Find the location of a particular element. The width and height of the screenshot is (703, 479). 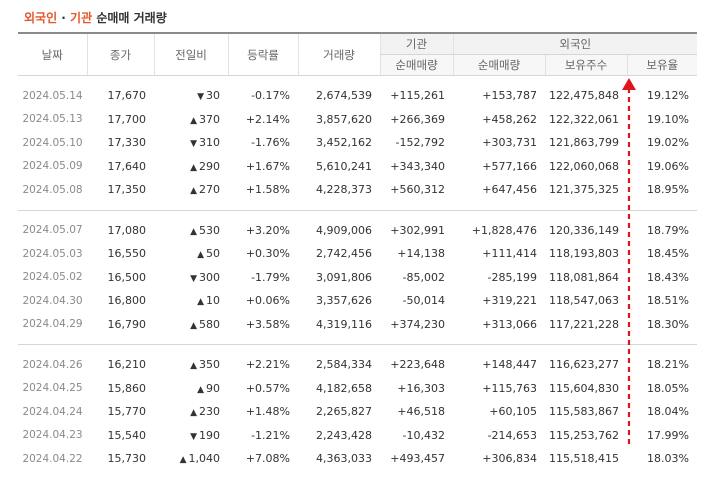

cell-date: 2024.05.09 is located at coordinates (52, 166).